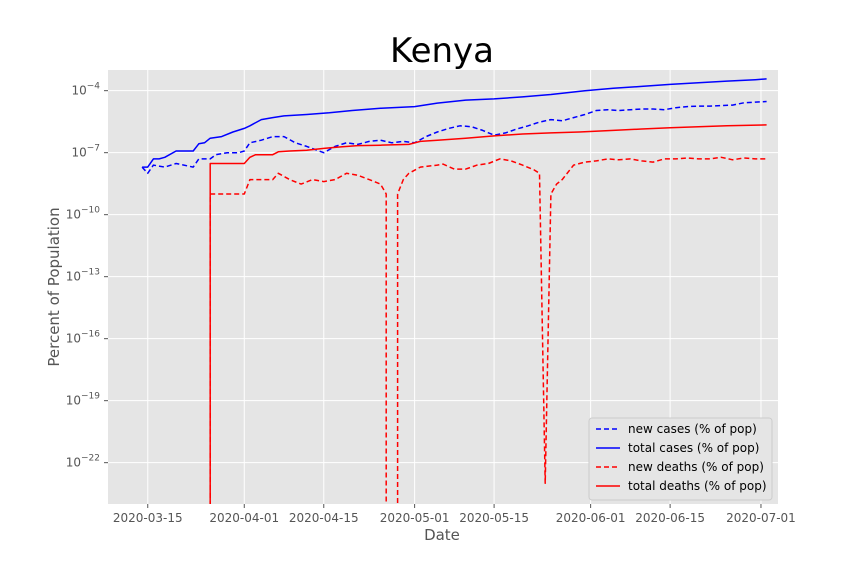 The width and height of the screenshot is (864, 580). I want to click on x-tick-label: 2020-06-01, so click(591, 518).